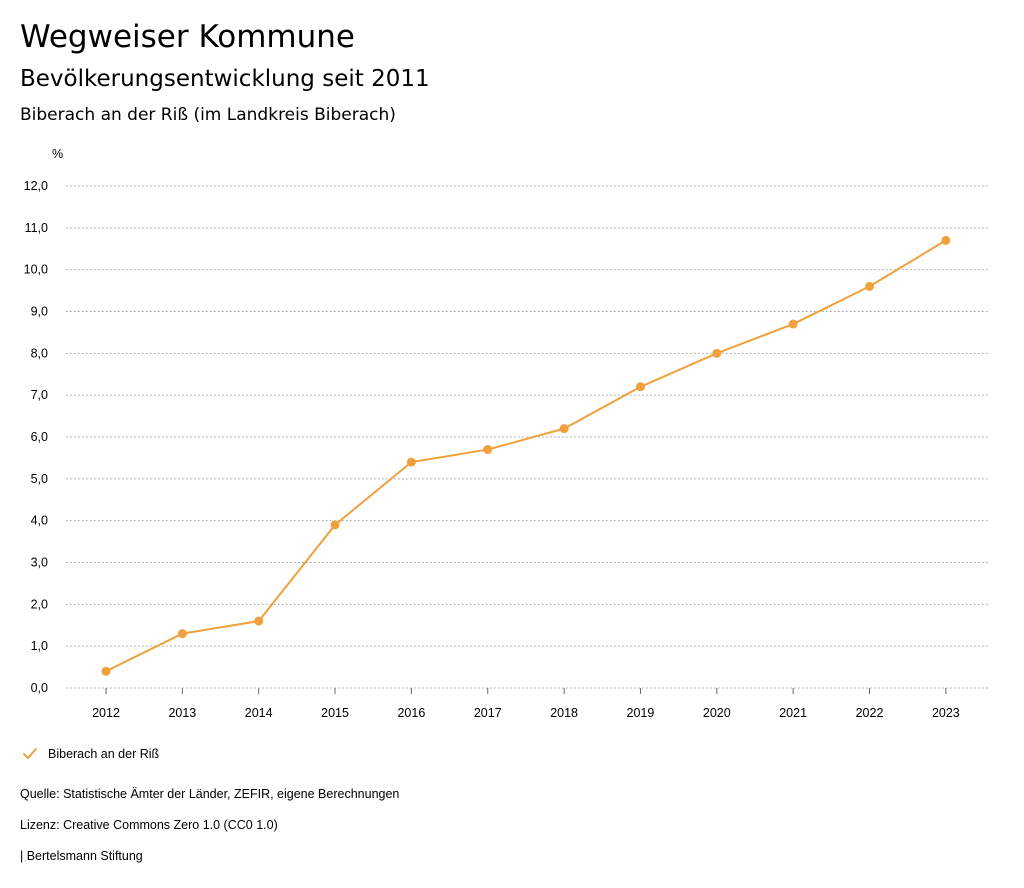 The width and height of the screenshot is (1024, 888). What do you see at coordinates (870, 713) in the screenshot?
I see `x-tick-label: 2022` at bounding box center [870, 713].